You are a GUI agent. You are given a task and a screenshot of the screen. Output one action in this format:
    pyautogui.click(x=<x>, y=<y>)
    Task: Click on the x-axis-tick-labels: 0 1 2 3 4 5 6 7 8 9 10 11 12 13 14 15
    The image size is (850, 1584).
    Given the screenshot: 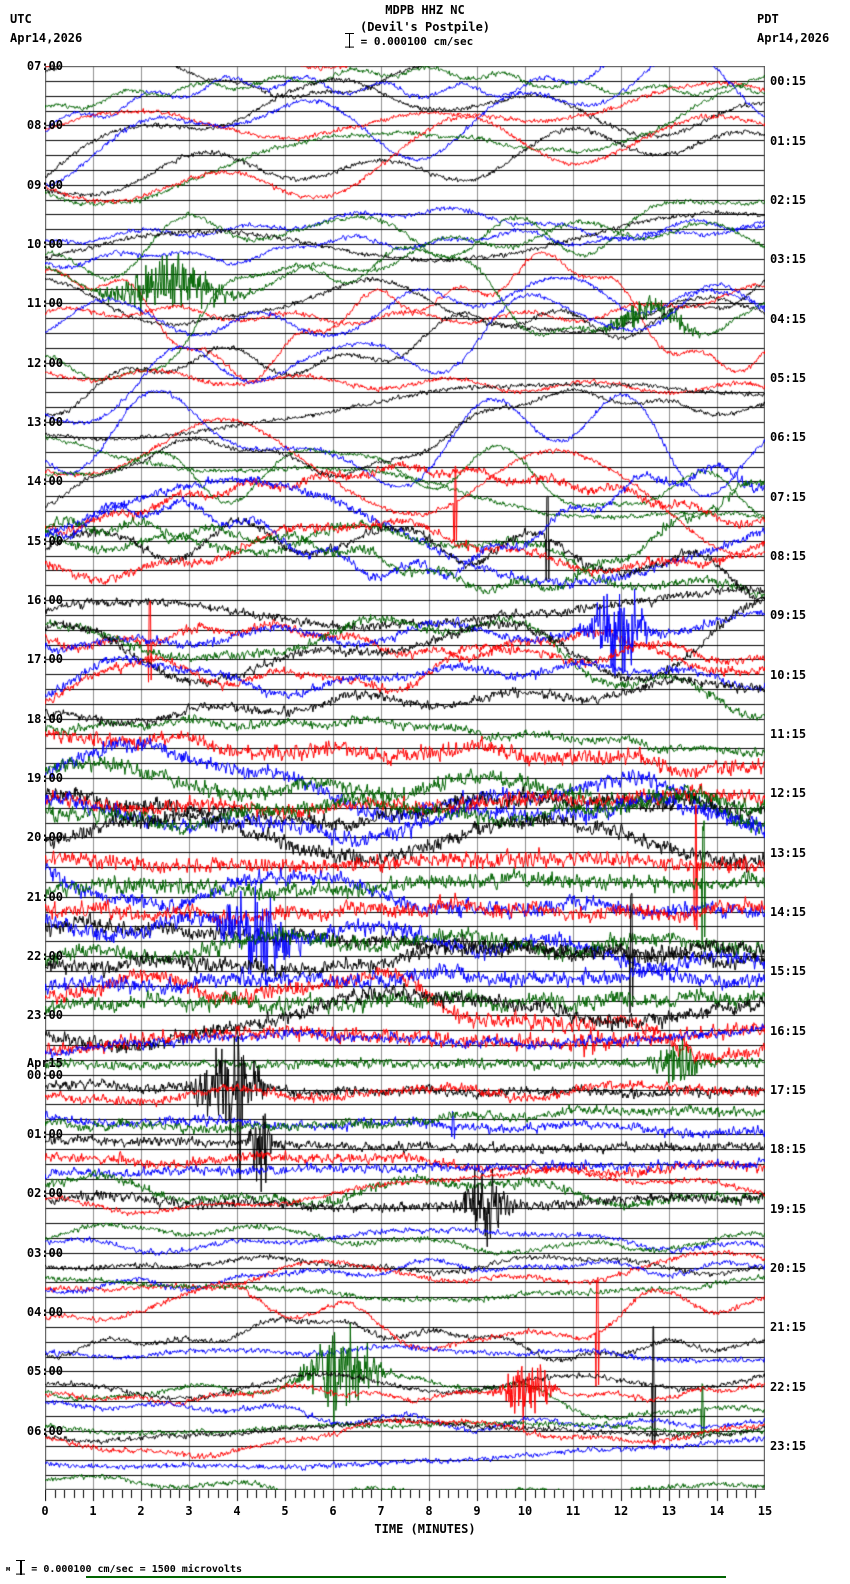 What is the action you would take?
    pyautogui.click(x=425, y=1512)
    